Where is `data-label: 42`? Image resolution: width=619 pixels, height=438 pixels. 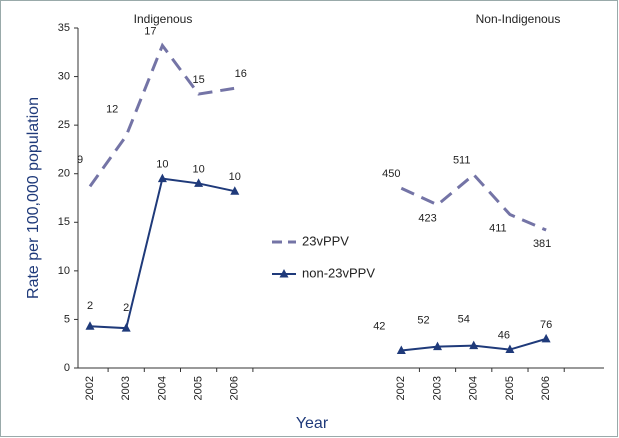
data-label: 42 is located at coordinates (379, 326).